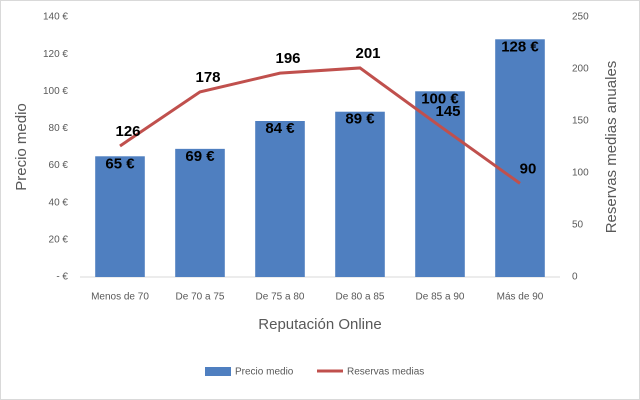 The width and height of the screenshot is (640, 400). I want to click on y2-tick-label: 100, so click(580, 173).